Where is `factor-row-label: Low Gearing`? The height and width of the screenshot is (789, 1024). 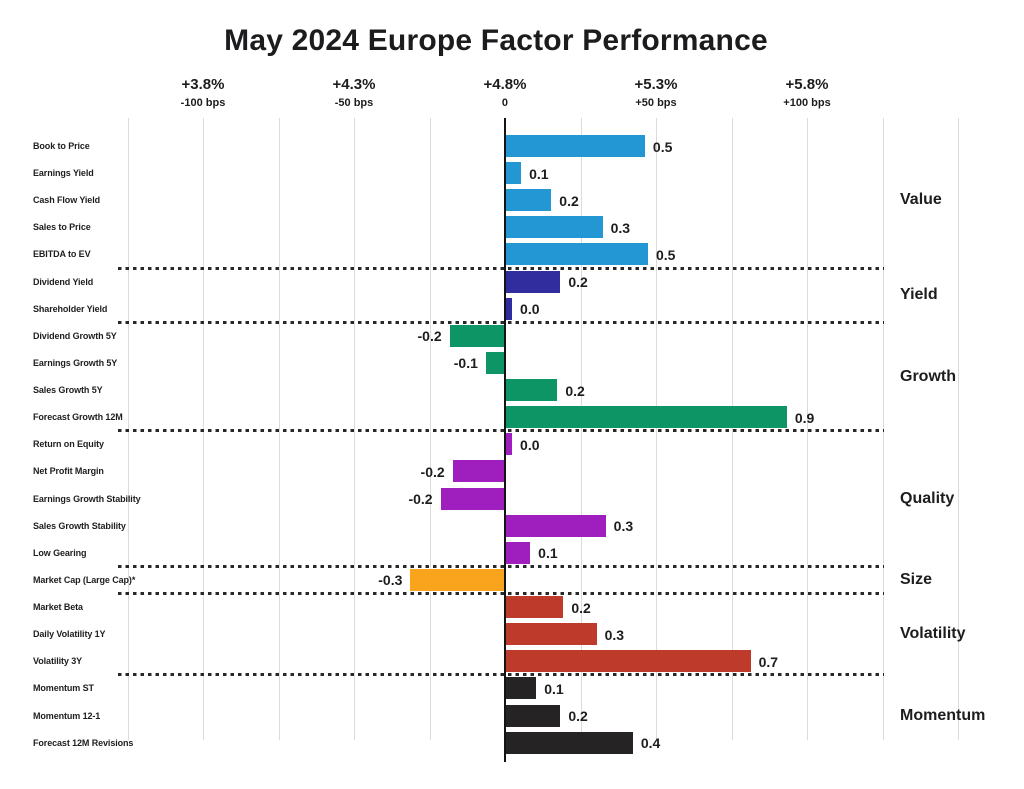
factor-row-label: Low Gearing is located at coordinates (60, 552).